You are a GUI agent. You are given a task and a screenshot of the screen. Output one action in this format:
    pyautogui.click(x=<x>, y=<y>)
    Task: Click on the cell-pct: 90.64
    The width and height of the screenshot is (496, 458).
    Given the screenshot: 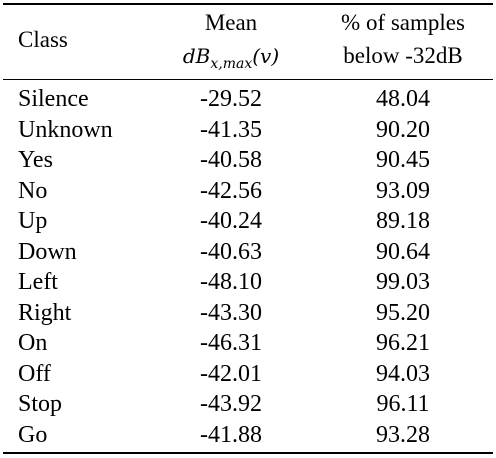 What is the action you would take?
    pyautogui.click(x=403, y=252)
    